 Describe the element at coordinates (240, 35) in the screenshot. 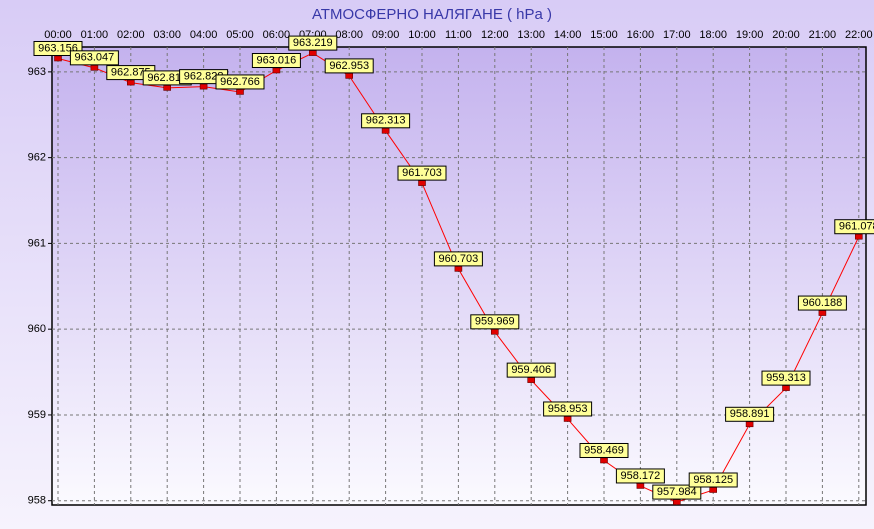

I see `x-tick-label: 05:00` at that location.